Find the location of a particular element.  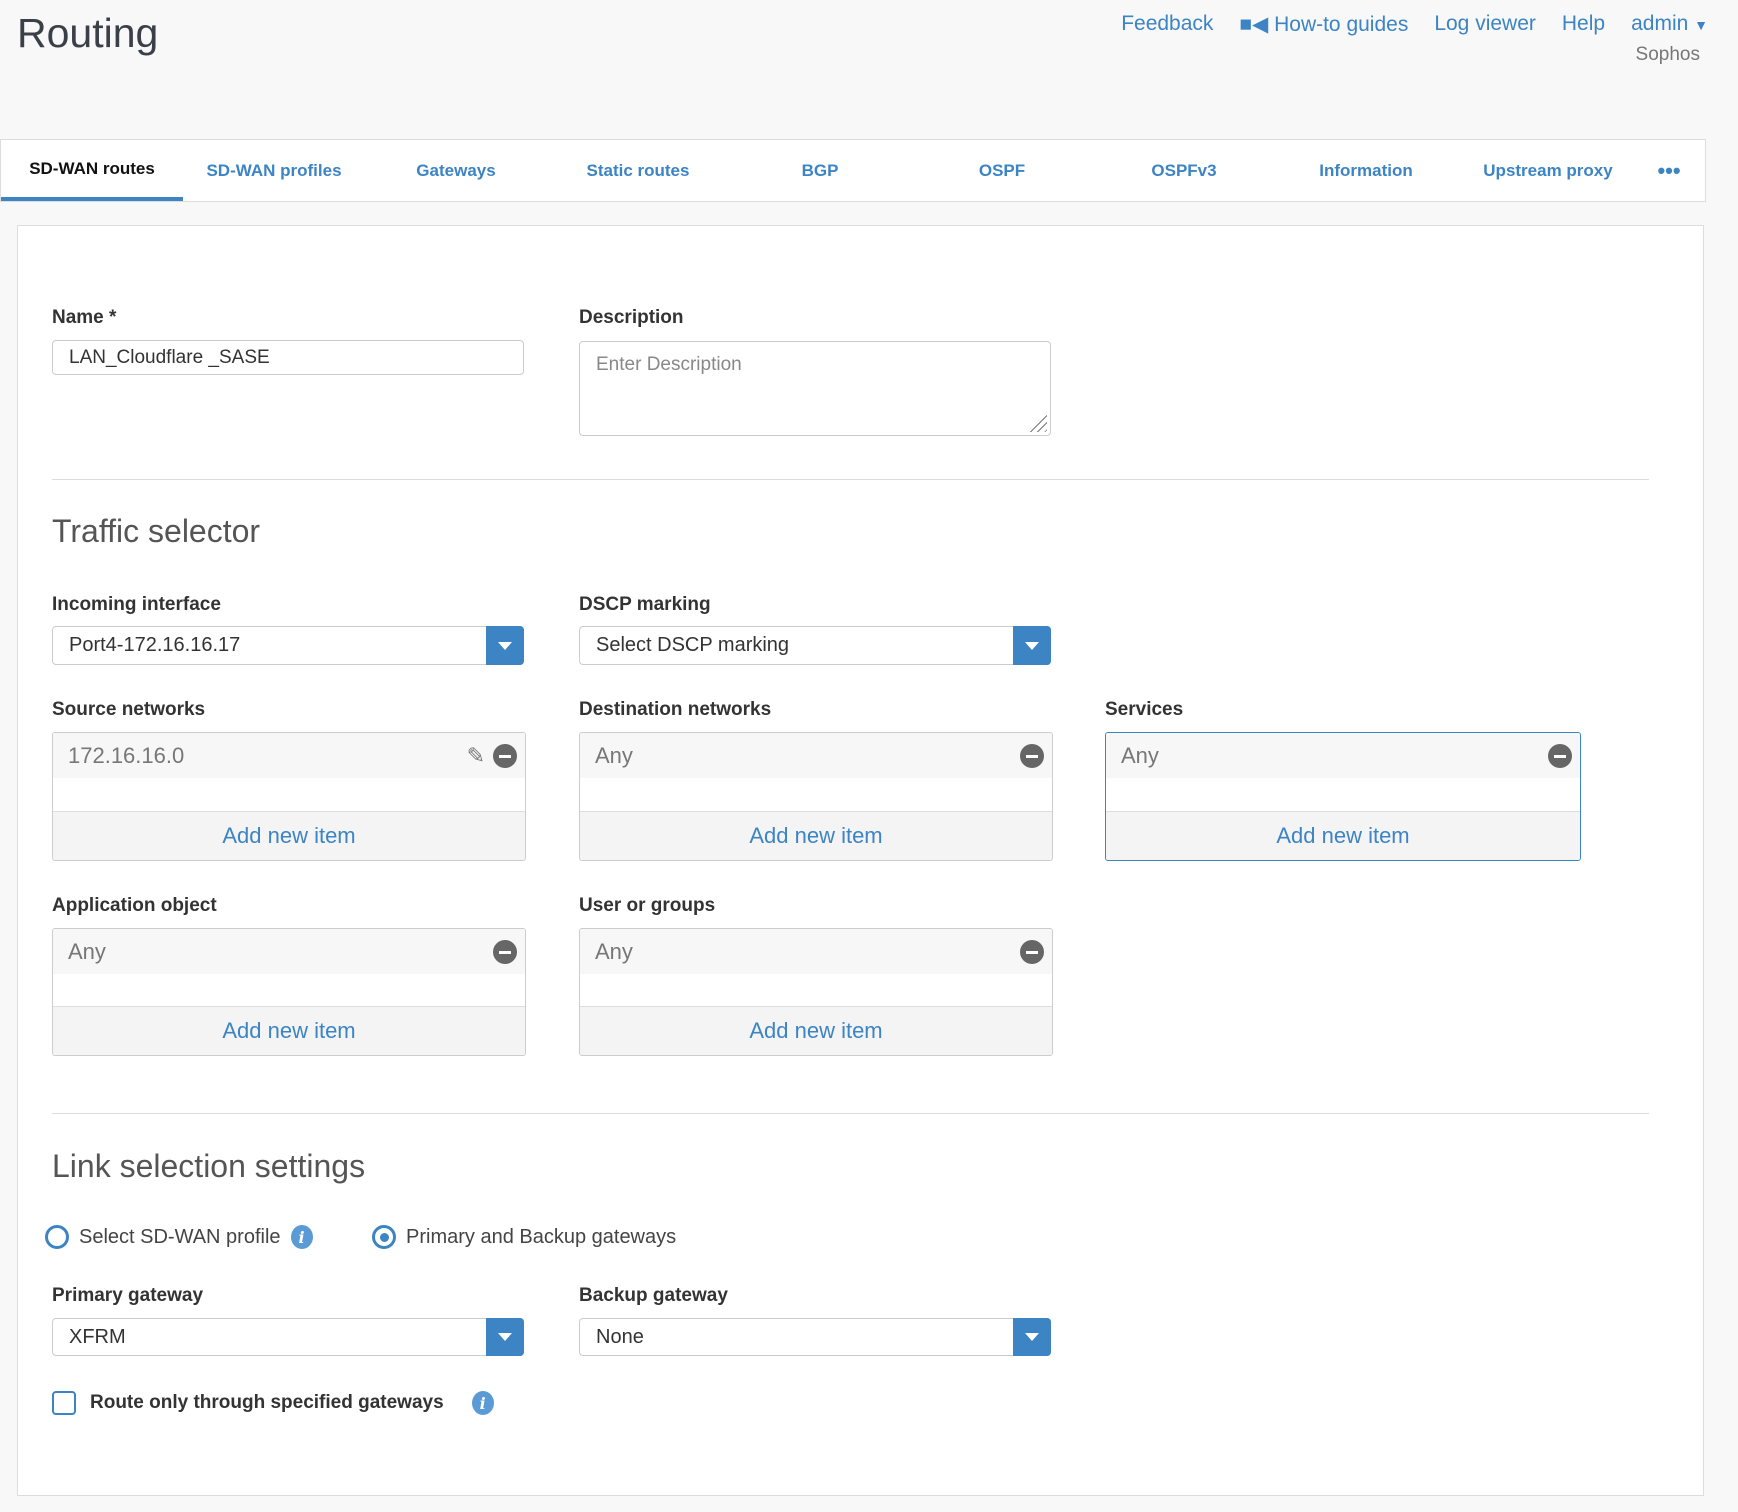

services-list: Any Add new item is located at coordinates (1343, 796).